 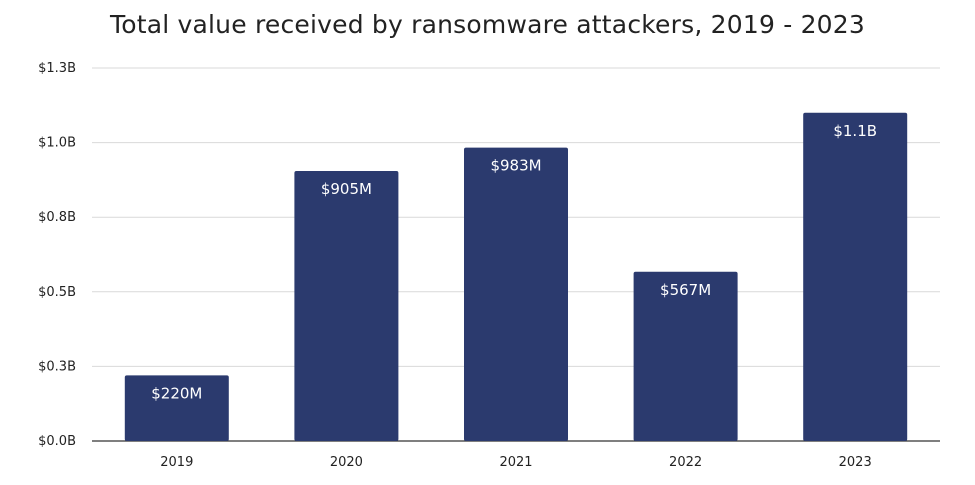 I want to click on bar-2020, so click(x=346, y=305).